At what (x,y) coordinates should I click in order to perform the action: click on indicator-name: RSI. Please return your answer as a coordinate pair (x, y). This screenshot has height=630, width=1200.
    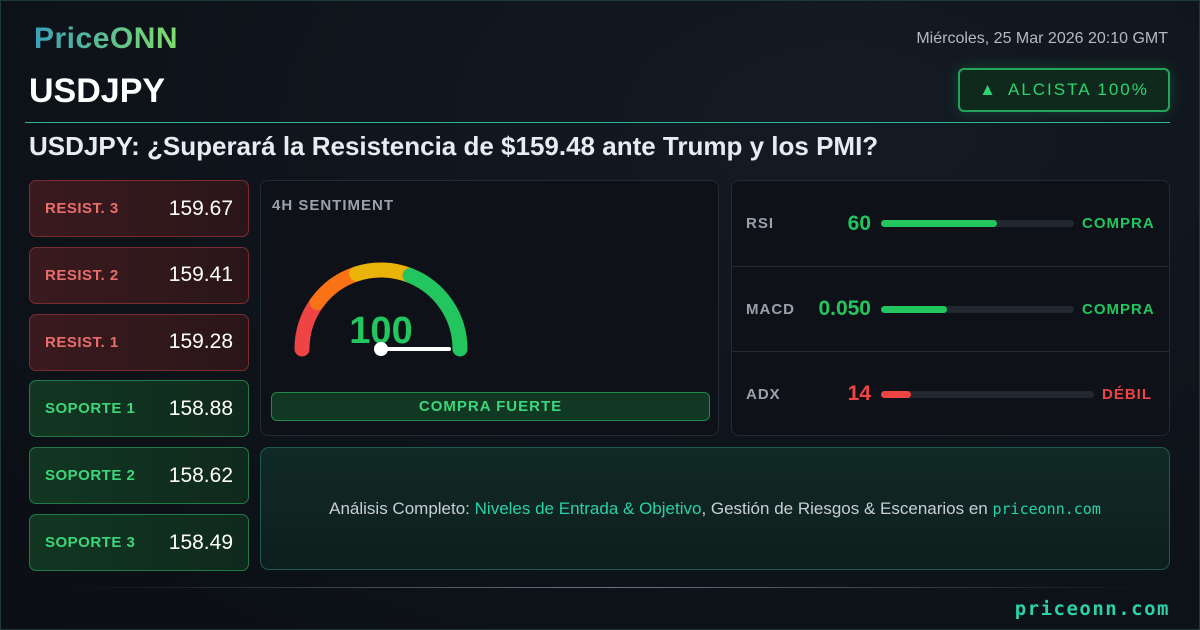
    Looking at the image, I should click on (760, 223).